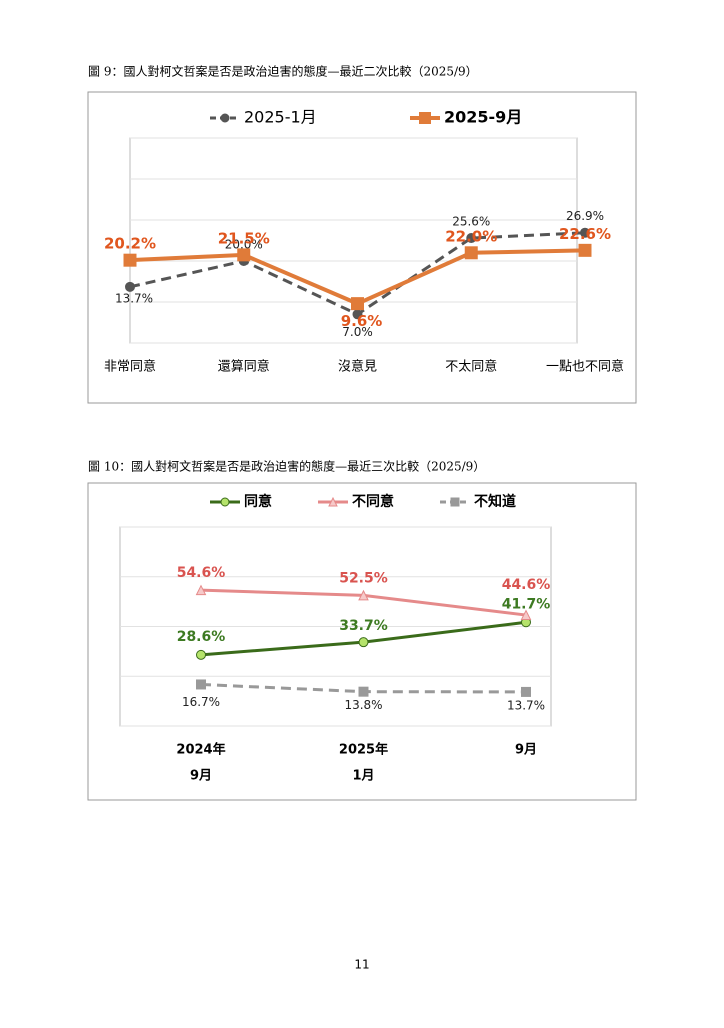 Image resolution: width=724 pixels, height=1028 pixels. What do you see at coordinates (280, 117) in the screenshot?
I see `legend-label: 2025-1月` at bounding box center [280, 117].